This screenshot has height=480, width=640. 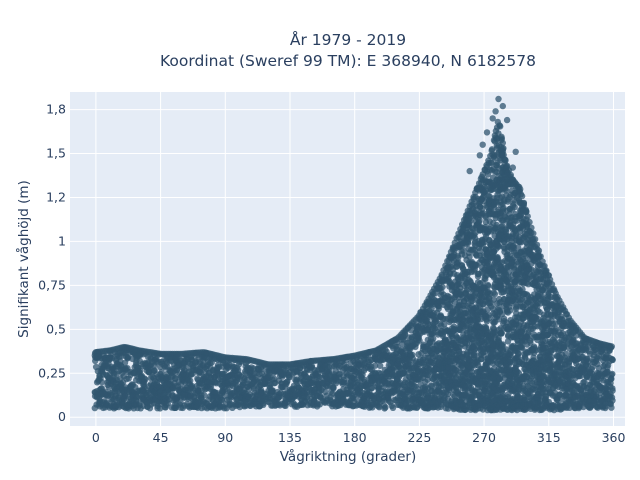 I want to click on chart-title: År 1979 - 2019, so click(x=348, y=39).